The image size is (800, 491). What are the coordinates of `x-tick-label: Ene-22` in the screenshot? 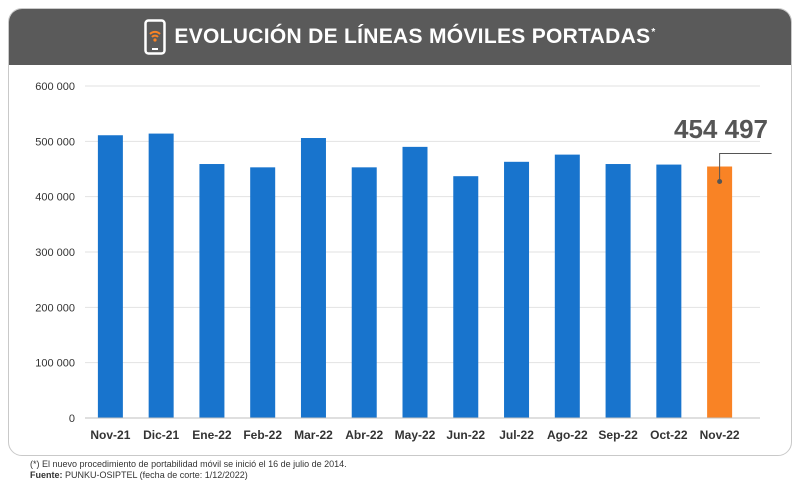 It's located at (212, 435).